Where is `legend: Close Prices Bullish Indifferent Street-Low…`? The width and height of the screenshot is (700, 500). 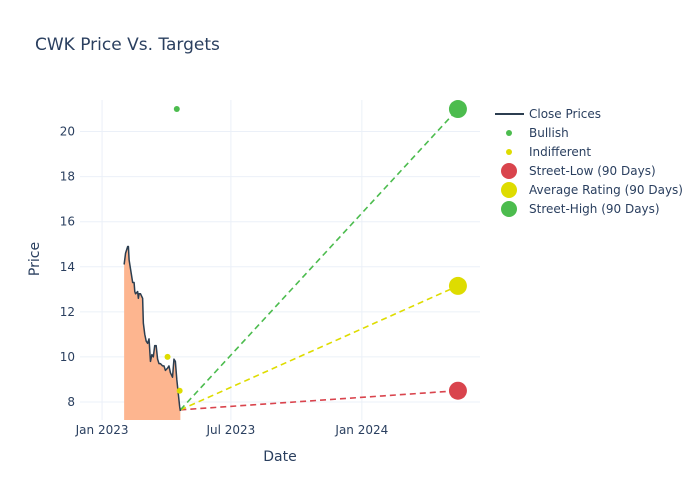
legend: Close Prices Bullish Indifferent Street-Low… is located at coordinates (589, 162).